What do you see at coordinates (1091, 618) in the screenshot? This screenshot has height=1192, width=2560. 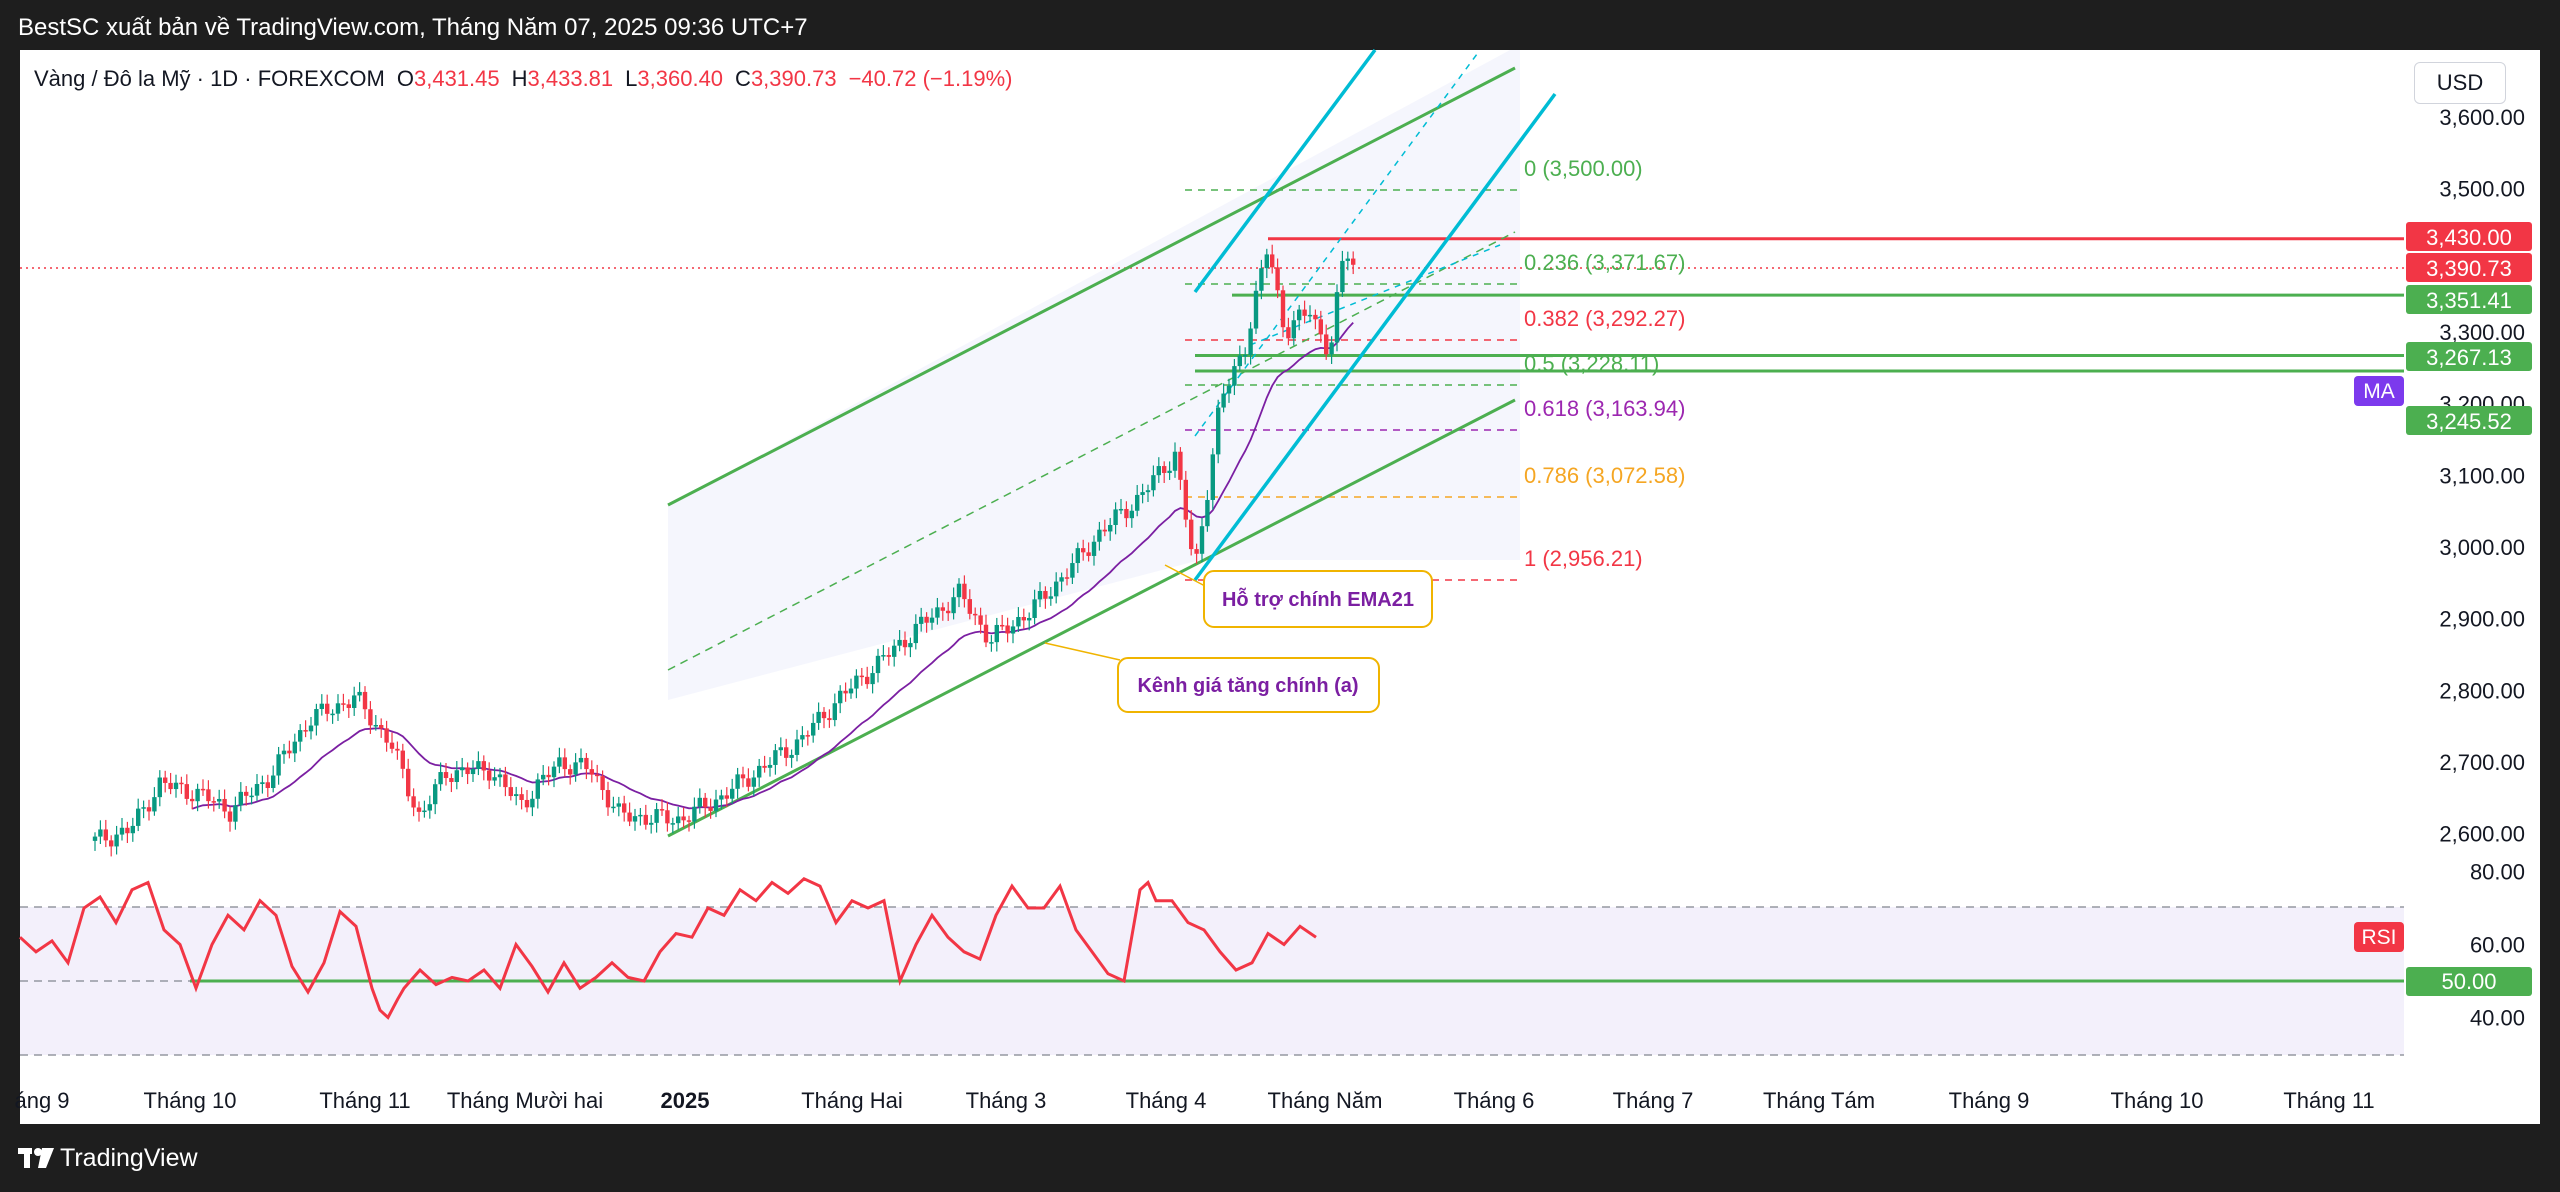 I see `channel-lower-line` at bounding box center [1091, 618].